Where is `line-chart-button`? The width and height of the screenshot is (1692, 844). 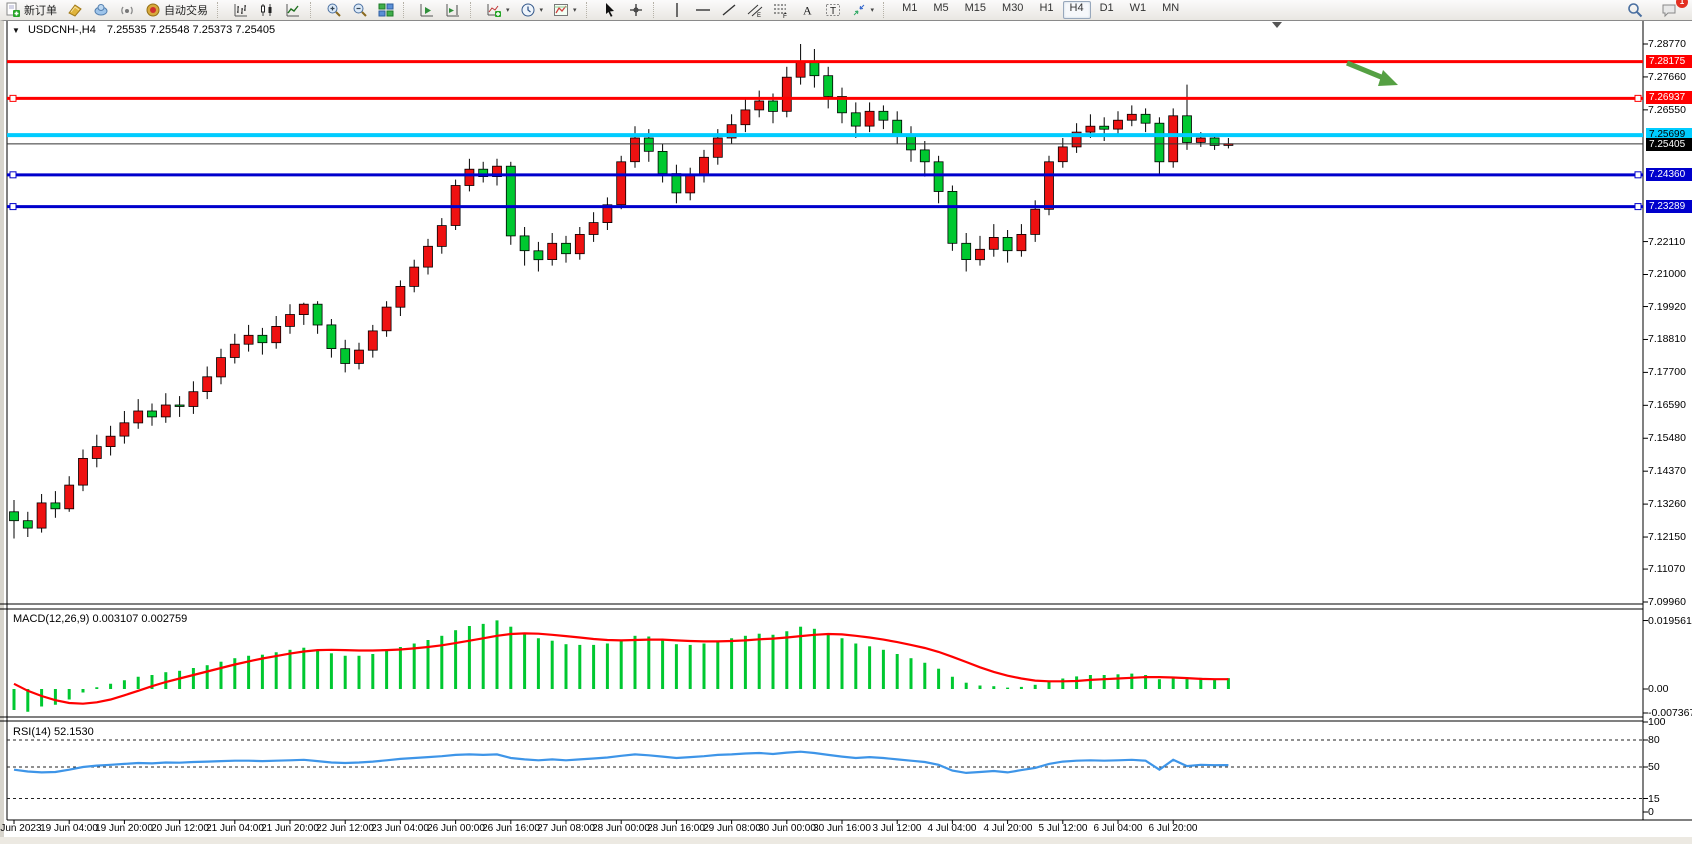 line-chart-button is located at coordinates (293, 10).